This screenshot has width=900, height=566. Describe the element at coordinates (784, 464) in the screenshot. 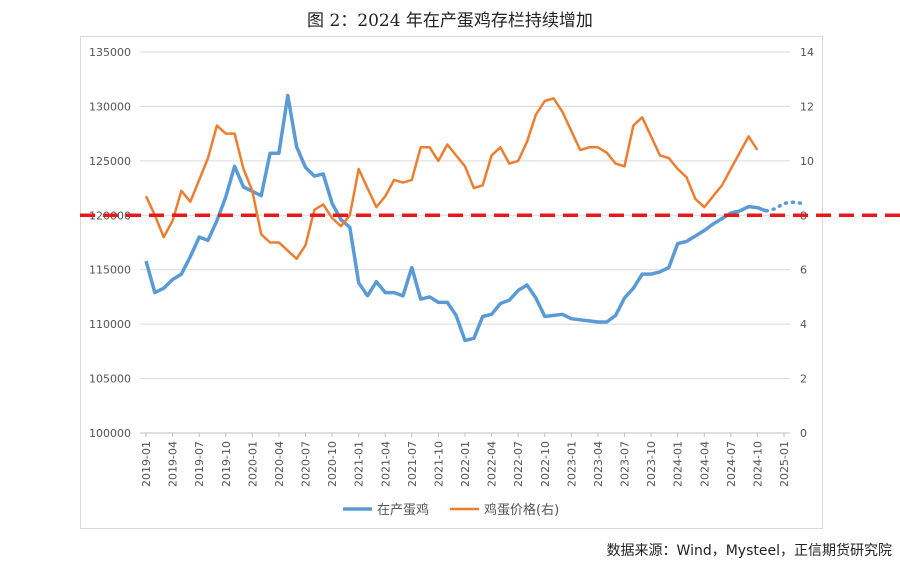

I see `x-tick-label: 2025-01` at that location.